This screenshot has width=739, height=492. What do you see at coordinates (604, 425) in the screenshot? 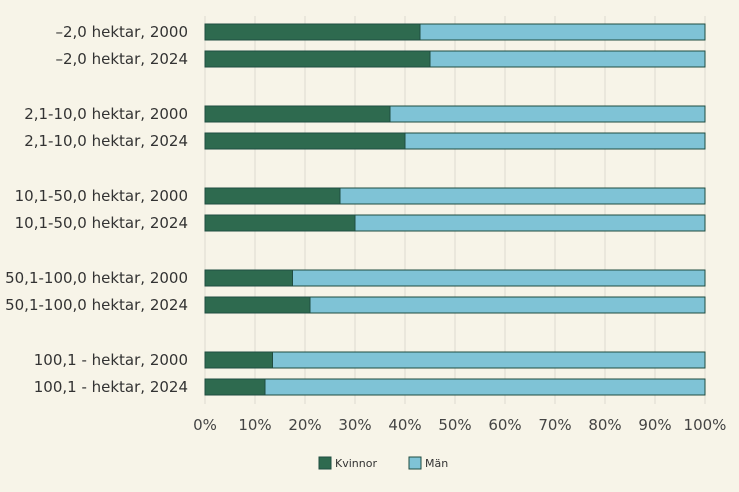
I see `x-tick-label: 80%` at bounding box center [604, 425].